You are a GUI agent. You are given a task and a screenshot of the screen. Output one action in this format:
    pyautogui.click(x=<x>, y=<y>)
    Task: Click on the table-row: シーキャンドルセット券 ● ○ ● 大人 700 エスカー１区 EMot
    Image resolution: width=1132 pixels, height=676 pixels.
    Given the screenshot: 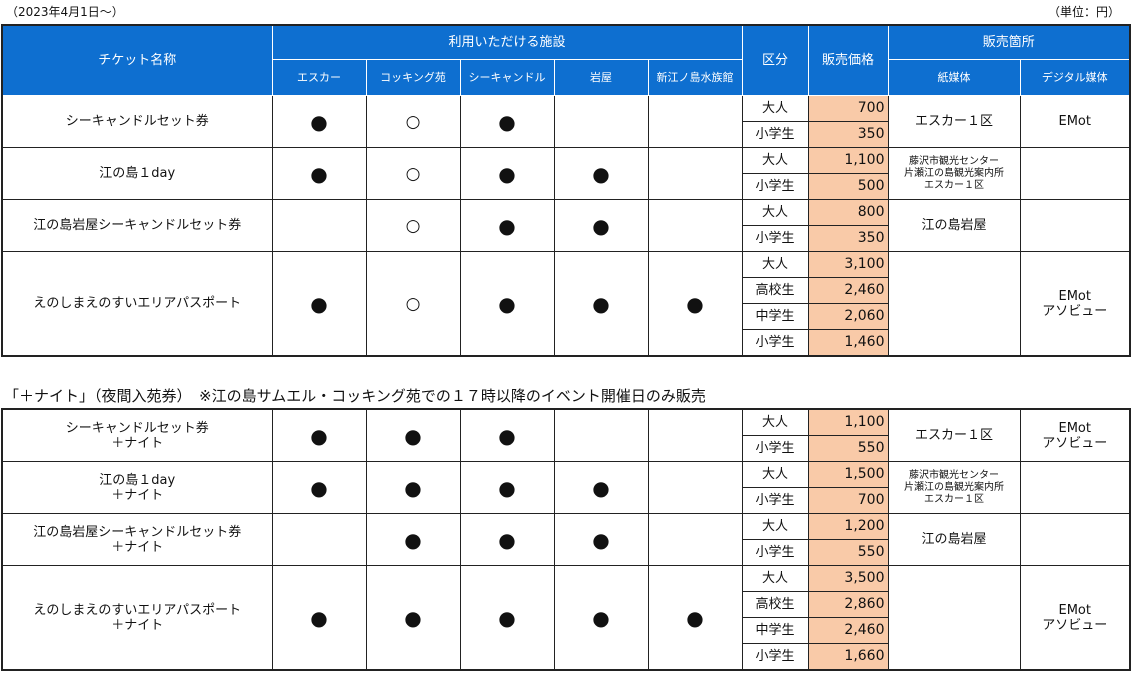 What is the action you would take?
    pyautogui.click(x=566, y=121)
    